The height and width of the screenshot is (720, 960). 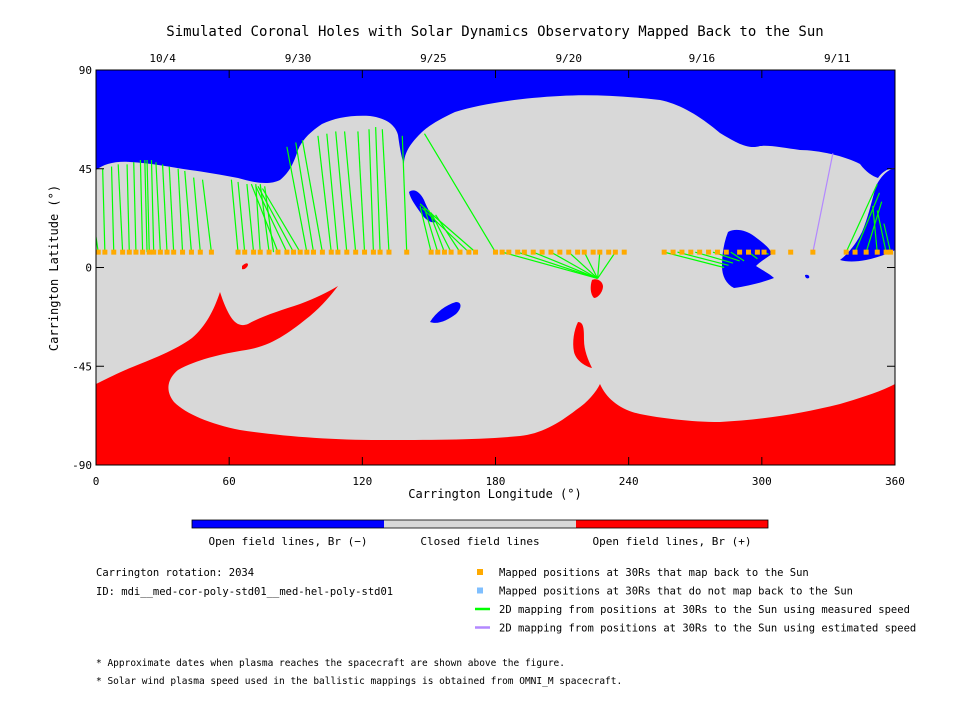 I want to click on y-axis-label: Carrington Latitude (°), so click(x=54, y=268).